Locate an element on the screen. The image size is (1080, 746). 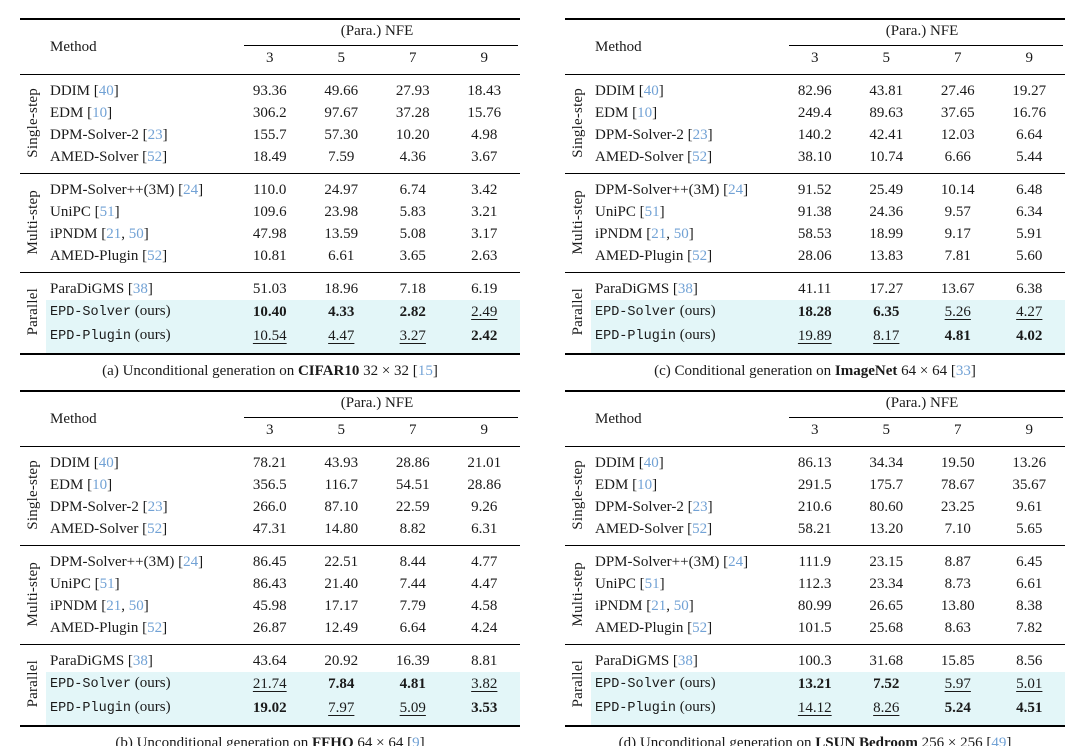
value-cell: 19.27 is located at coordinates (1029, 91).